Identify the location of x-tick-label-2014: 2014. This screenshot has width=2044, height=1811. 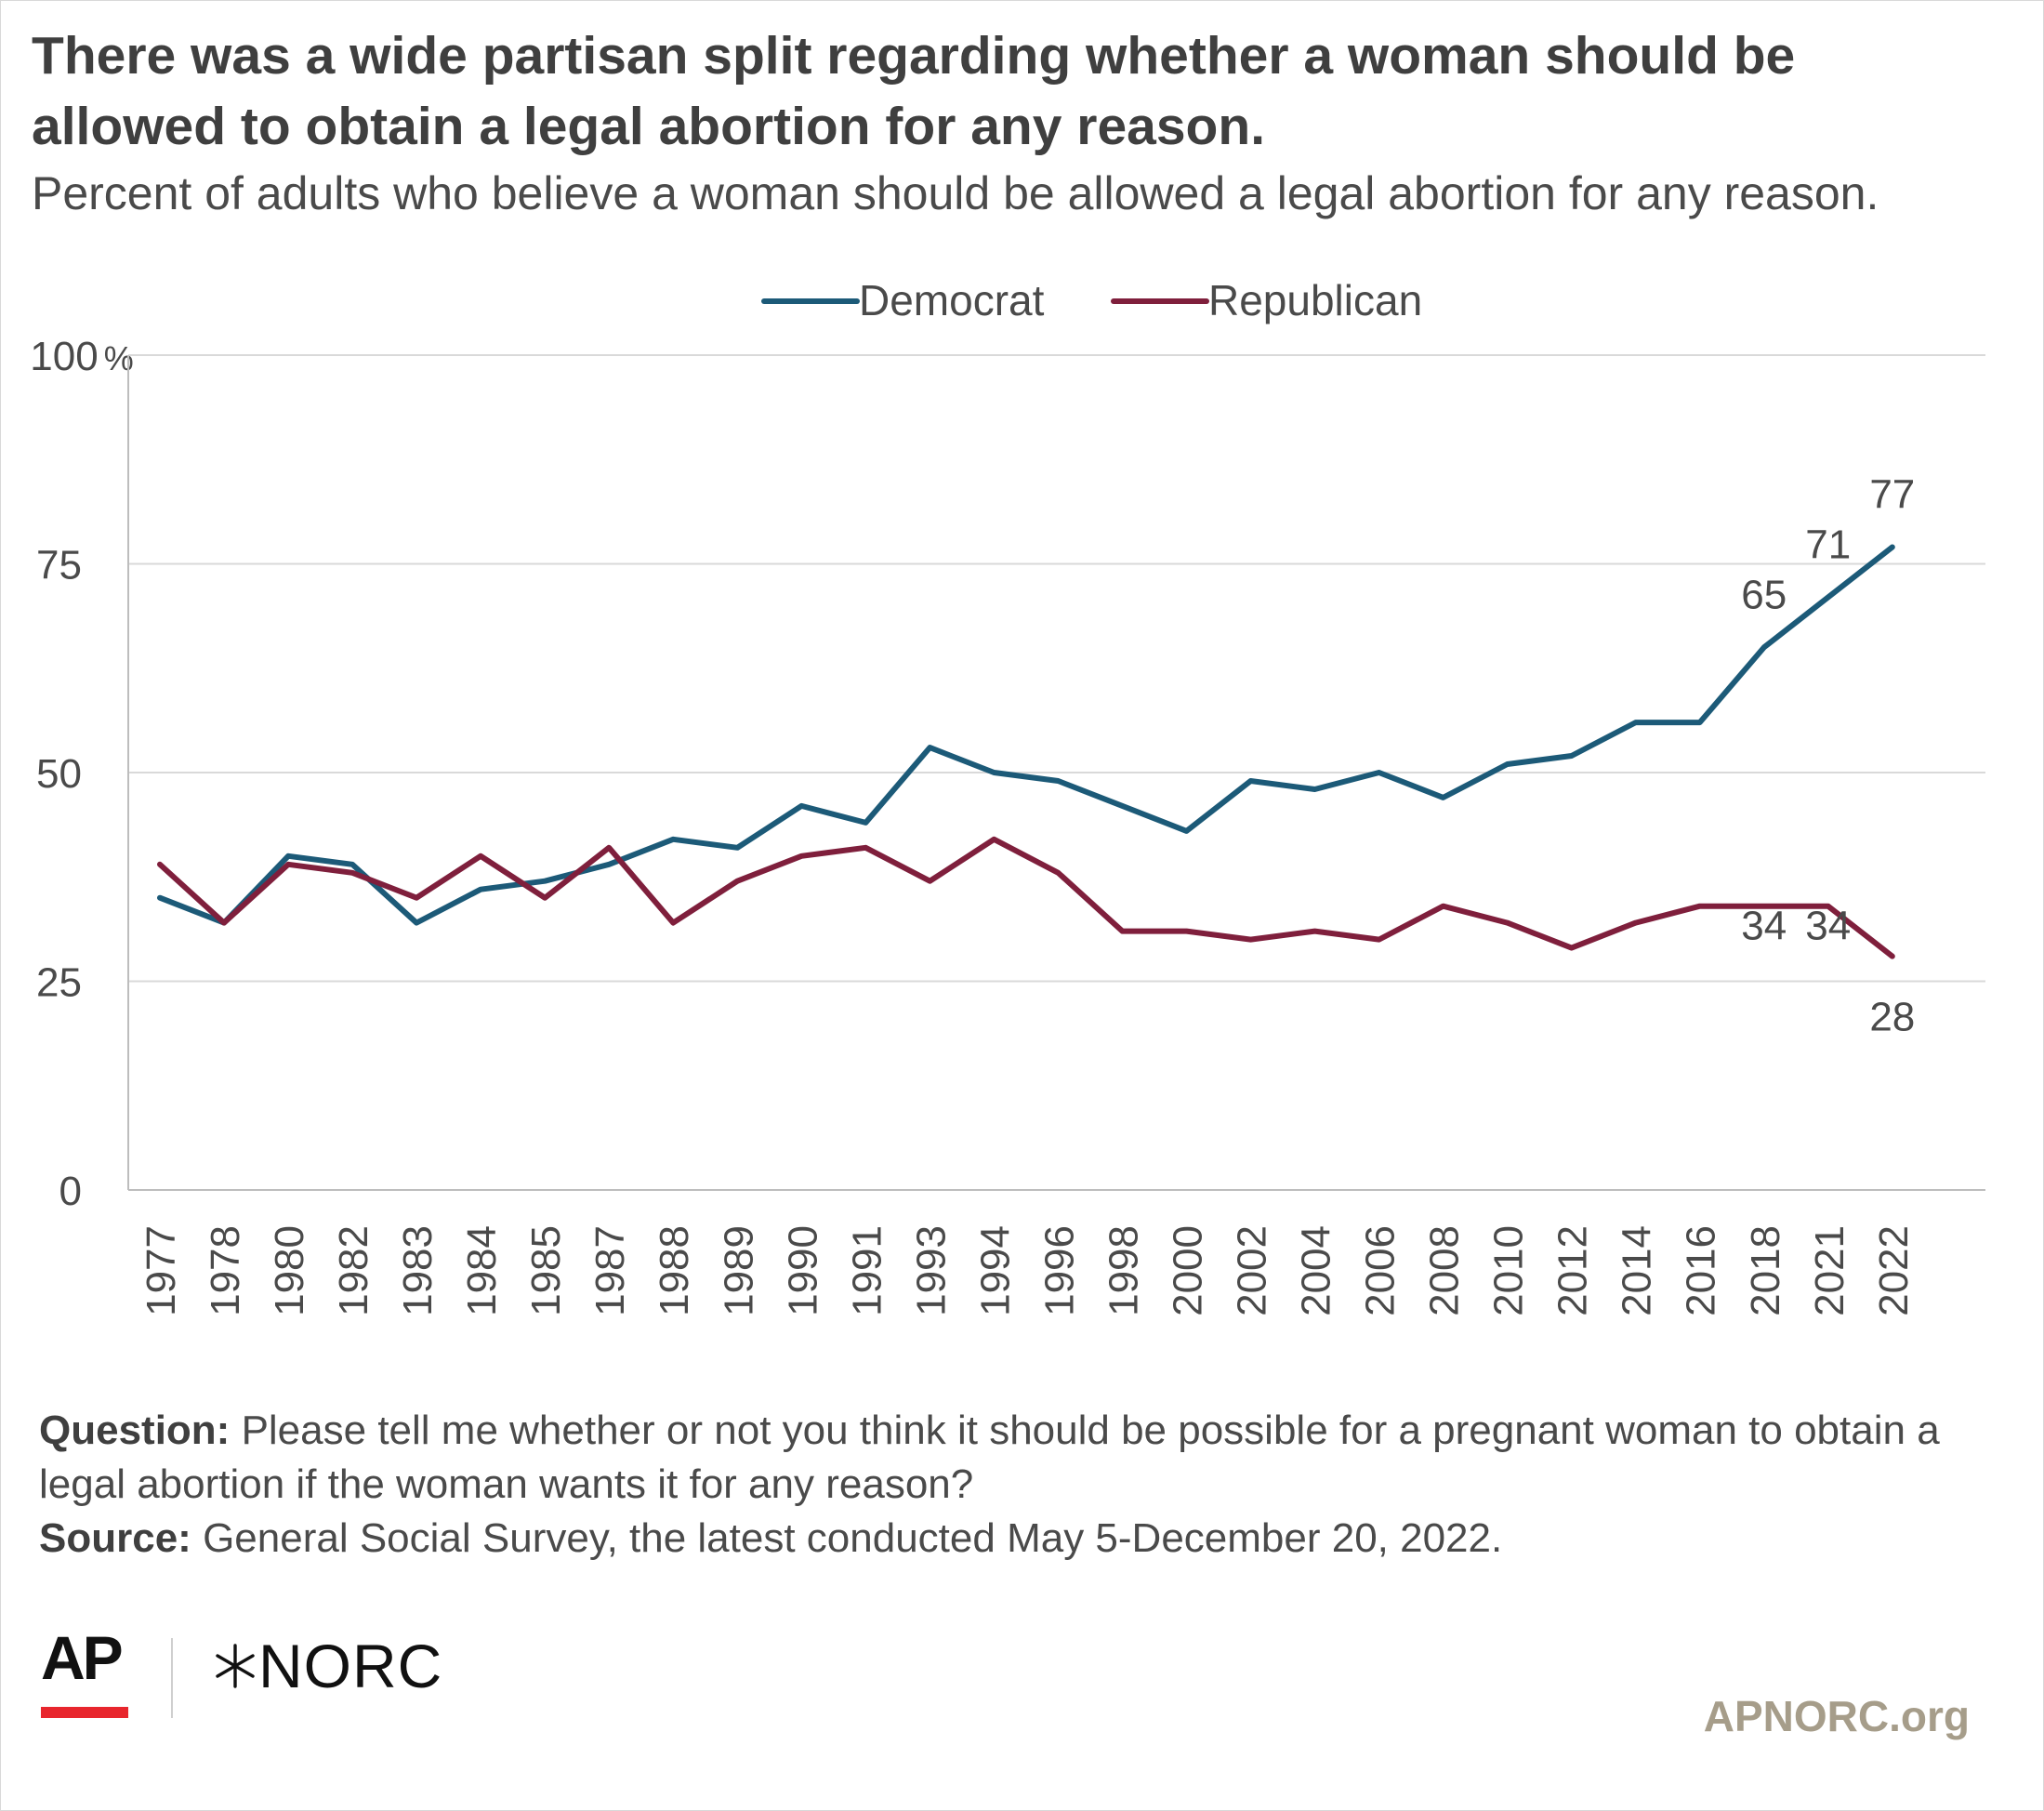
(1637, 1270).